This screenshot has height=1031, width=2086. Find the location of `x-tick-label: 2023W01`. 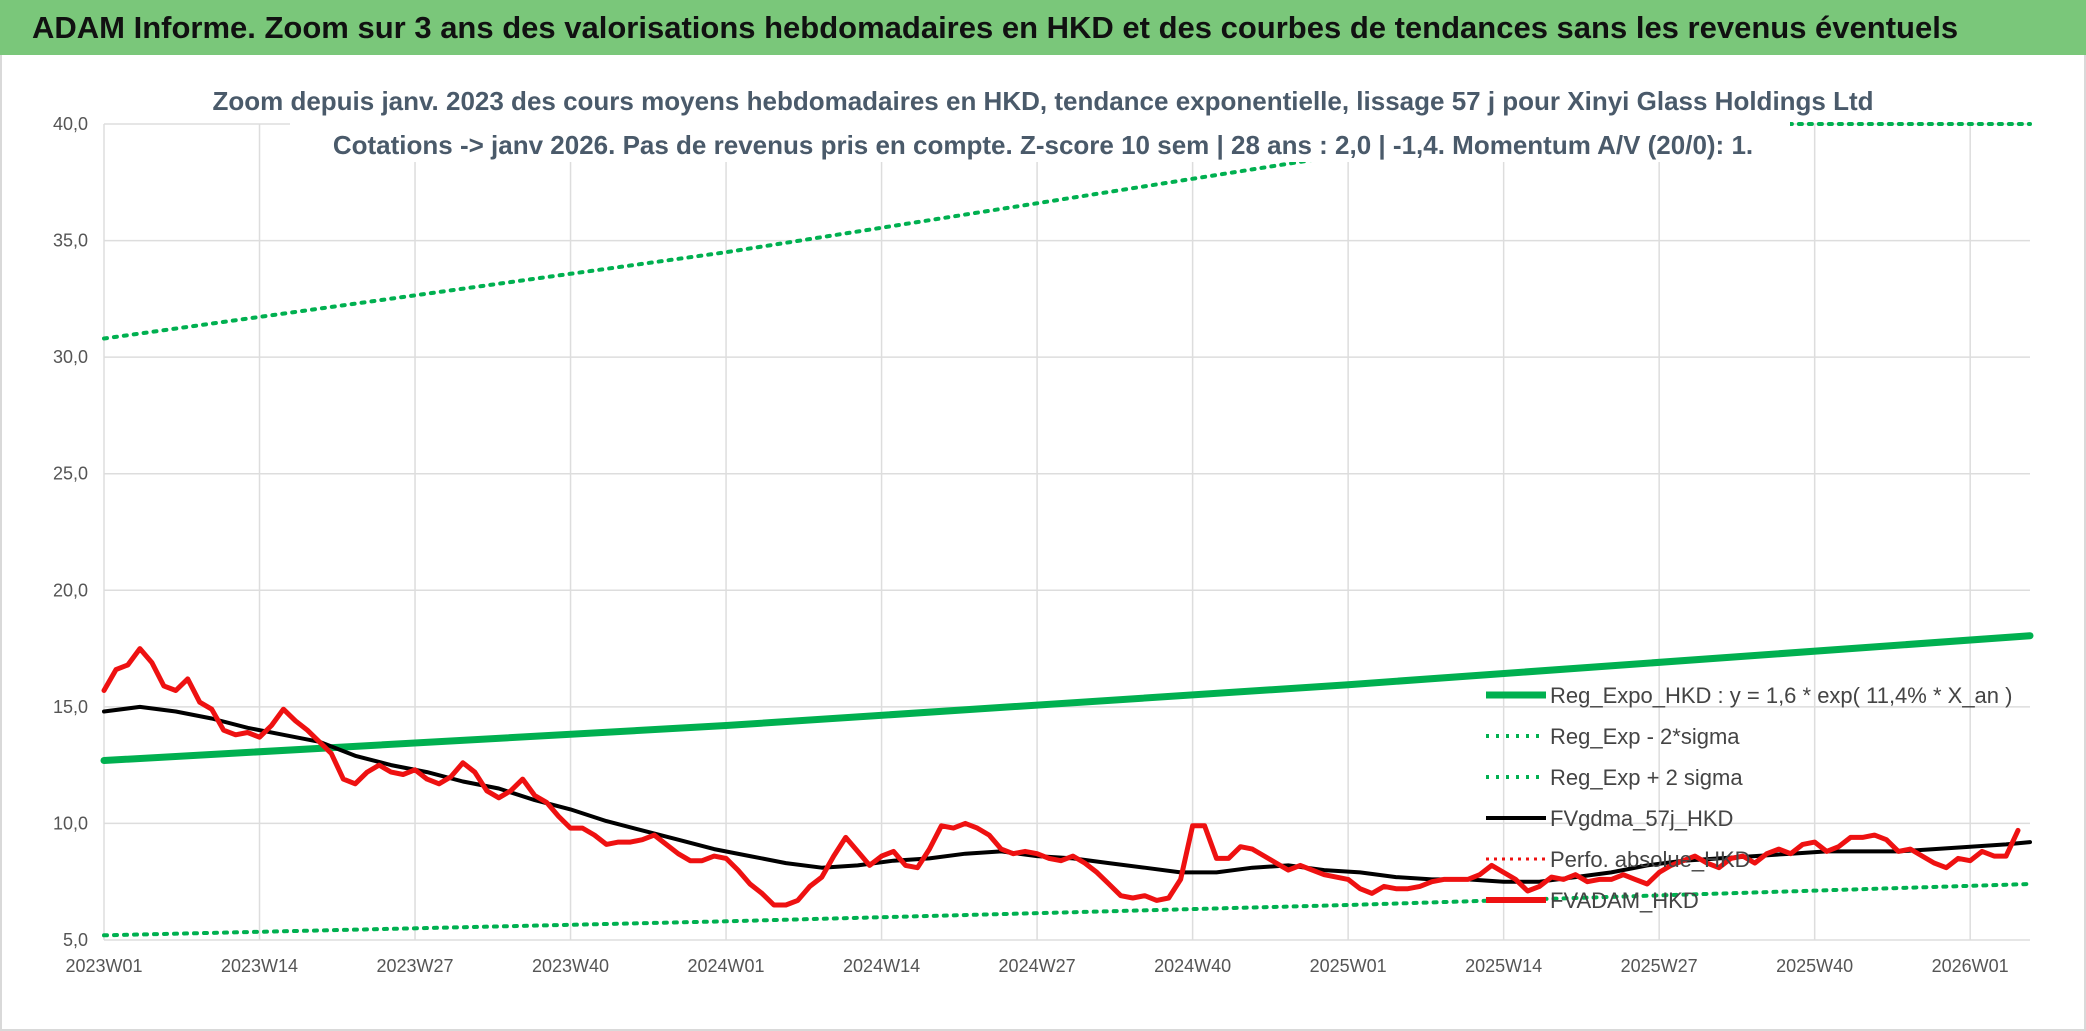

x-tick-label: 2023W01 is located at coordinates (103, 966).